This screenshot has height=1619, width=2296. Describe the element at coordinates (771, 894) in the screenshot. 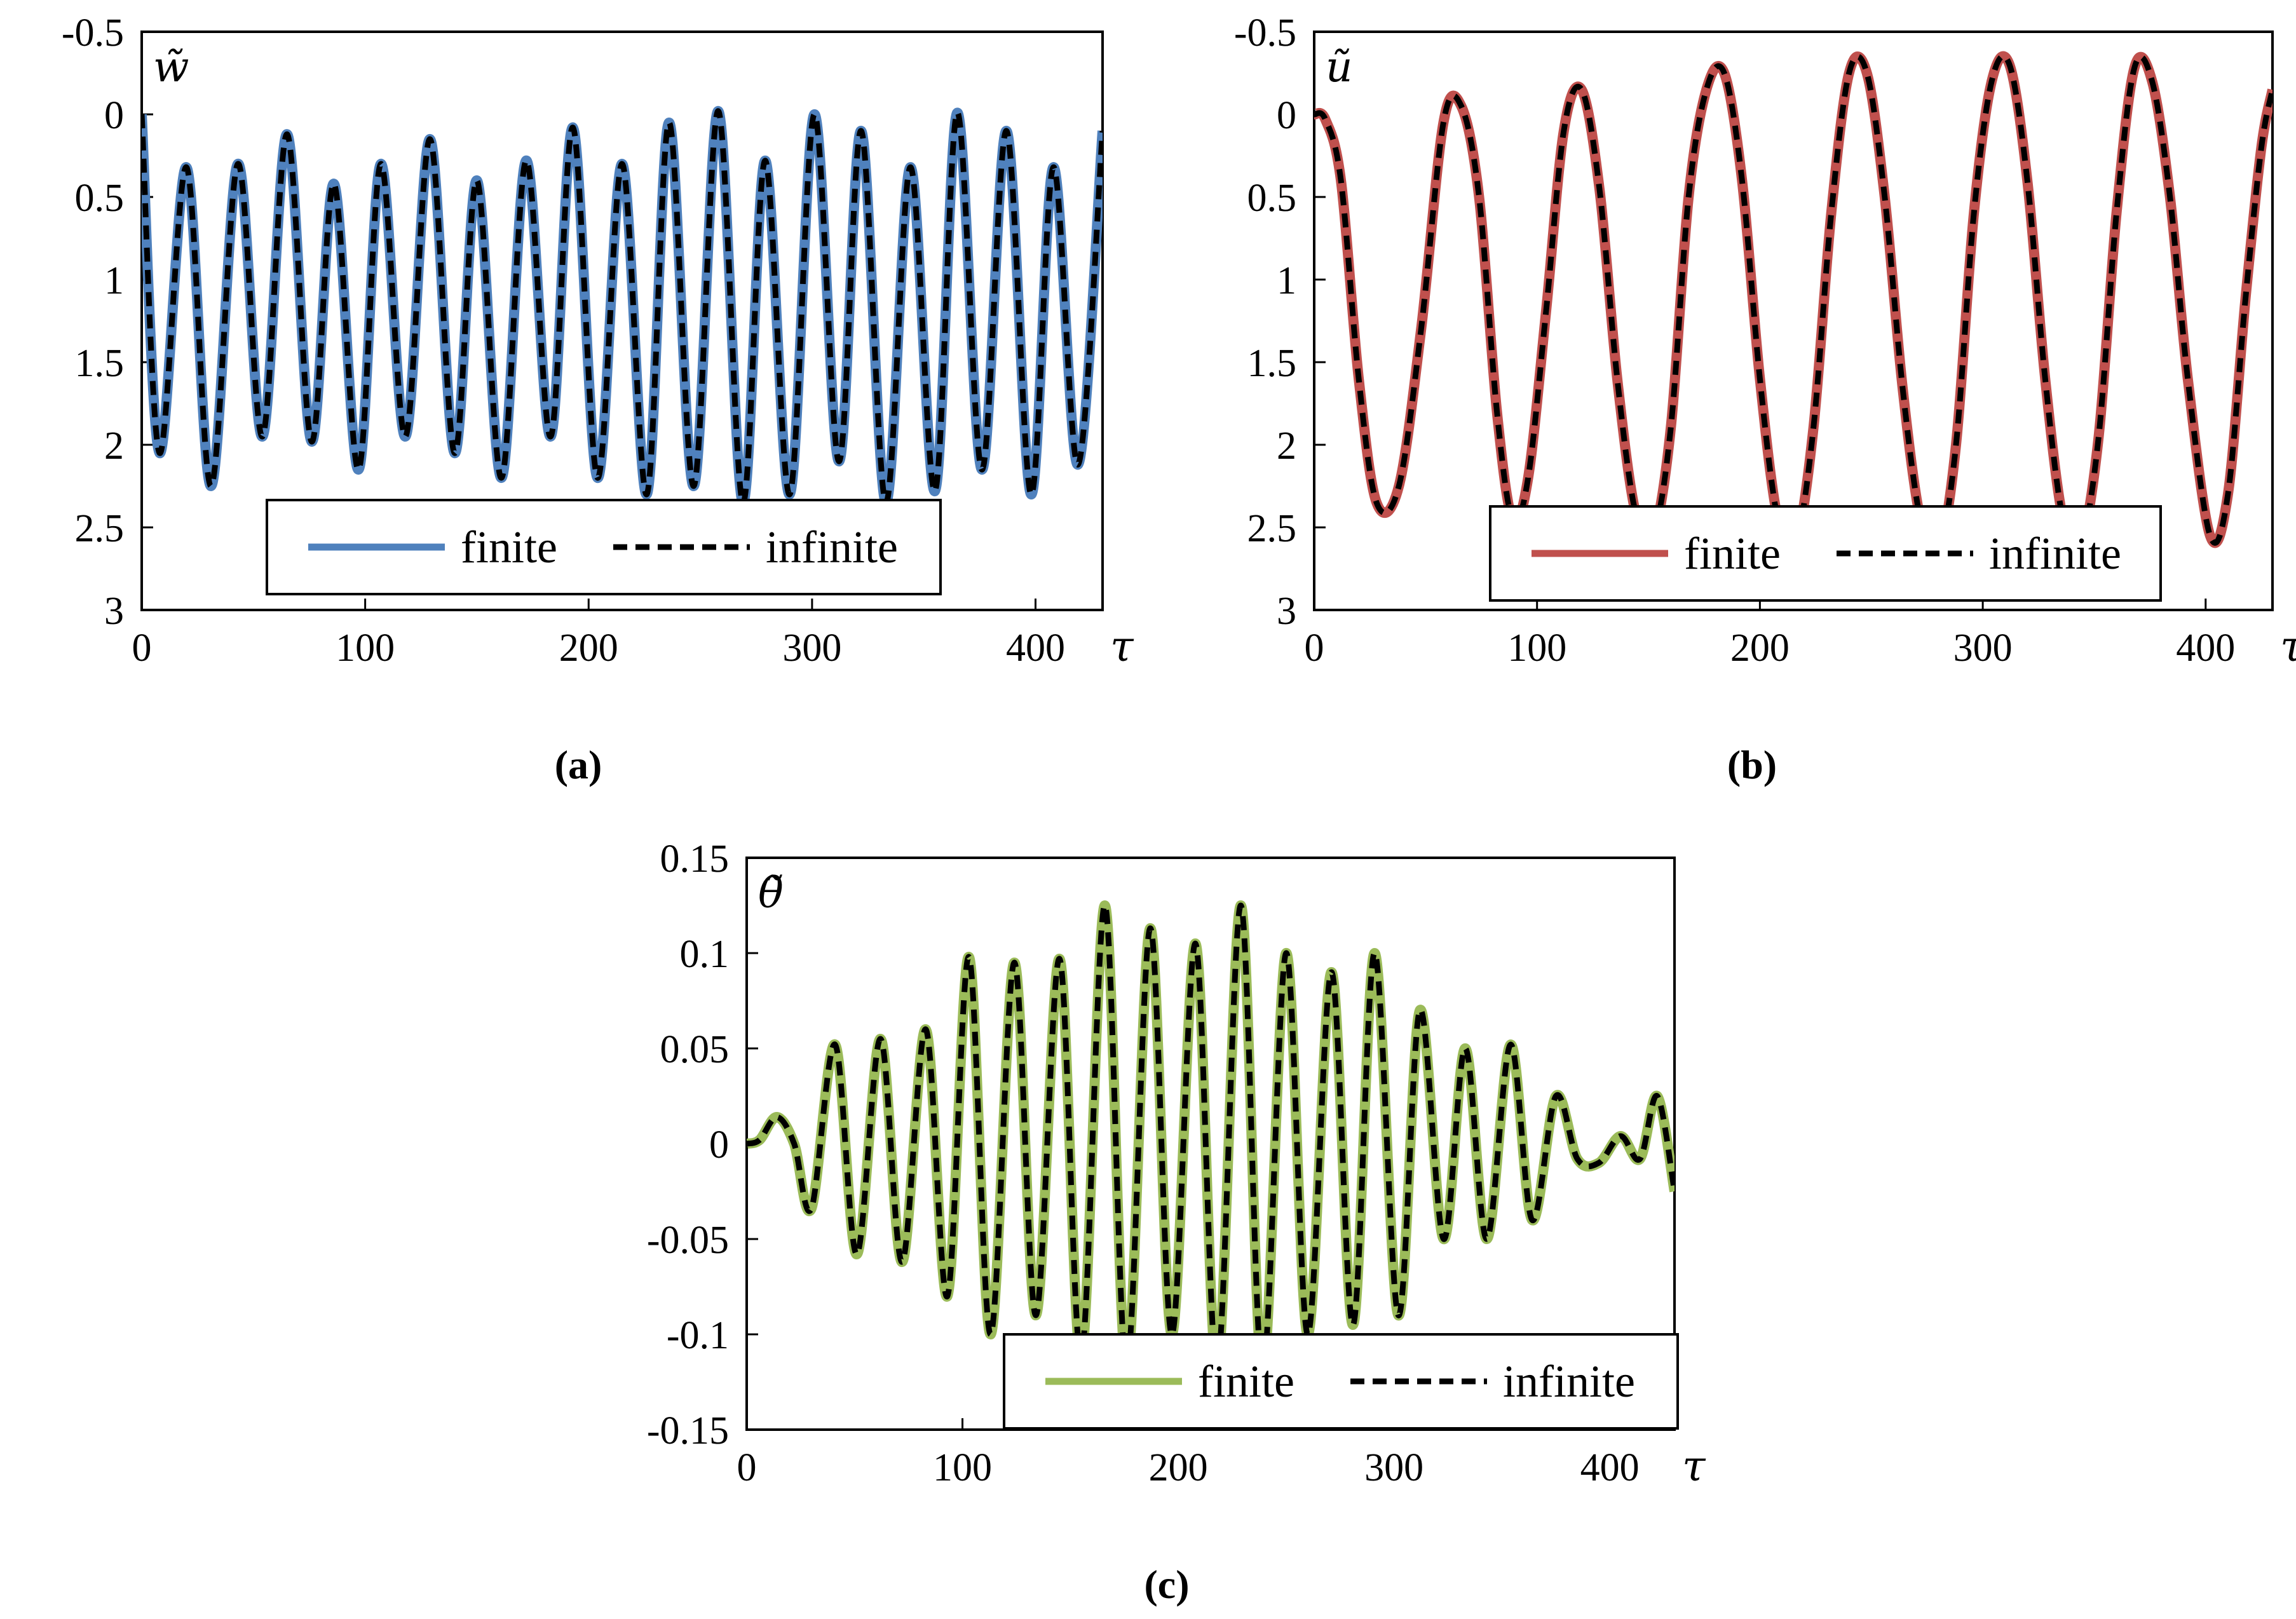

I see `y-axis-label: θ̃` at that location.